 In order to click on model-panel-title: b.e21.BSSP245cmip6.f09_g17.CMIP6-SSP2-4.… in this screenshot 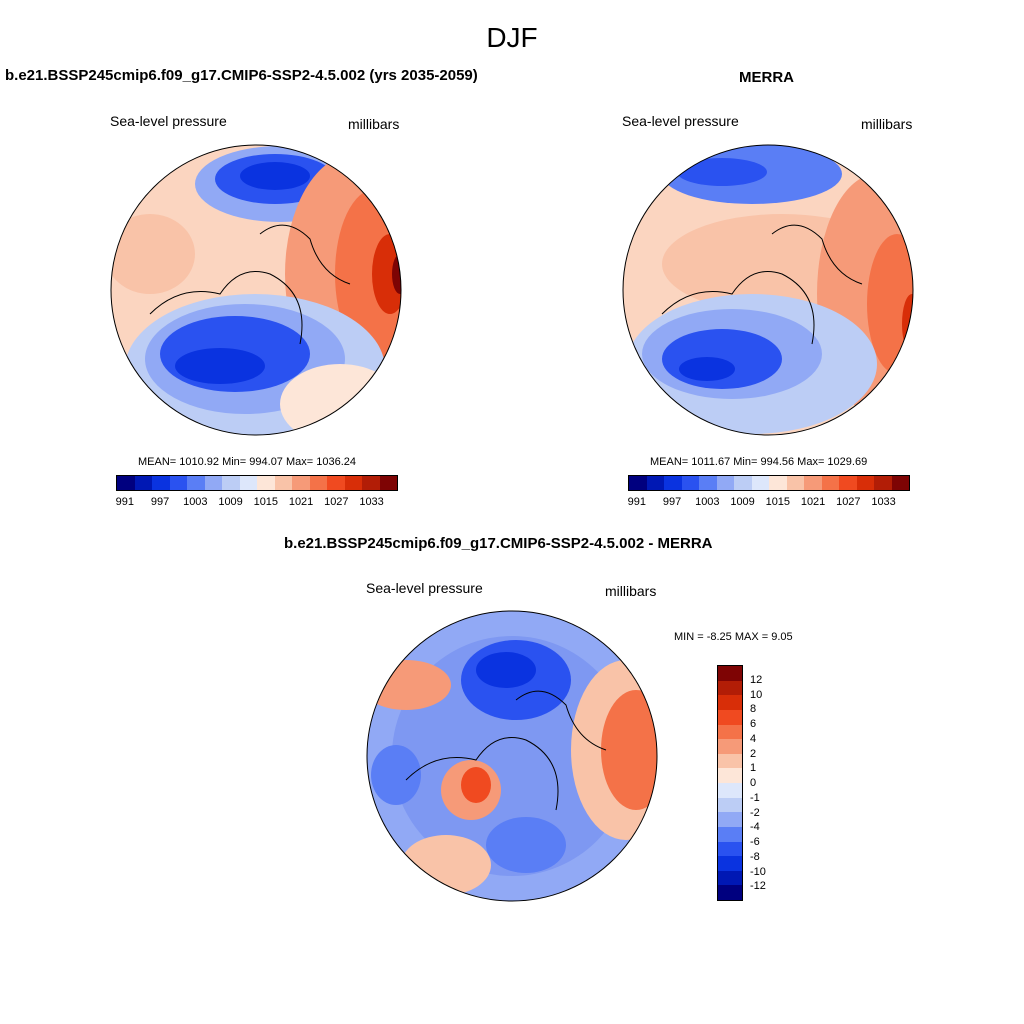, I will do `click(241, 75)`.